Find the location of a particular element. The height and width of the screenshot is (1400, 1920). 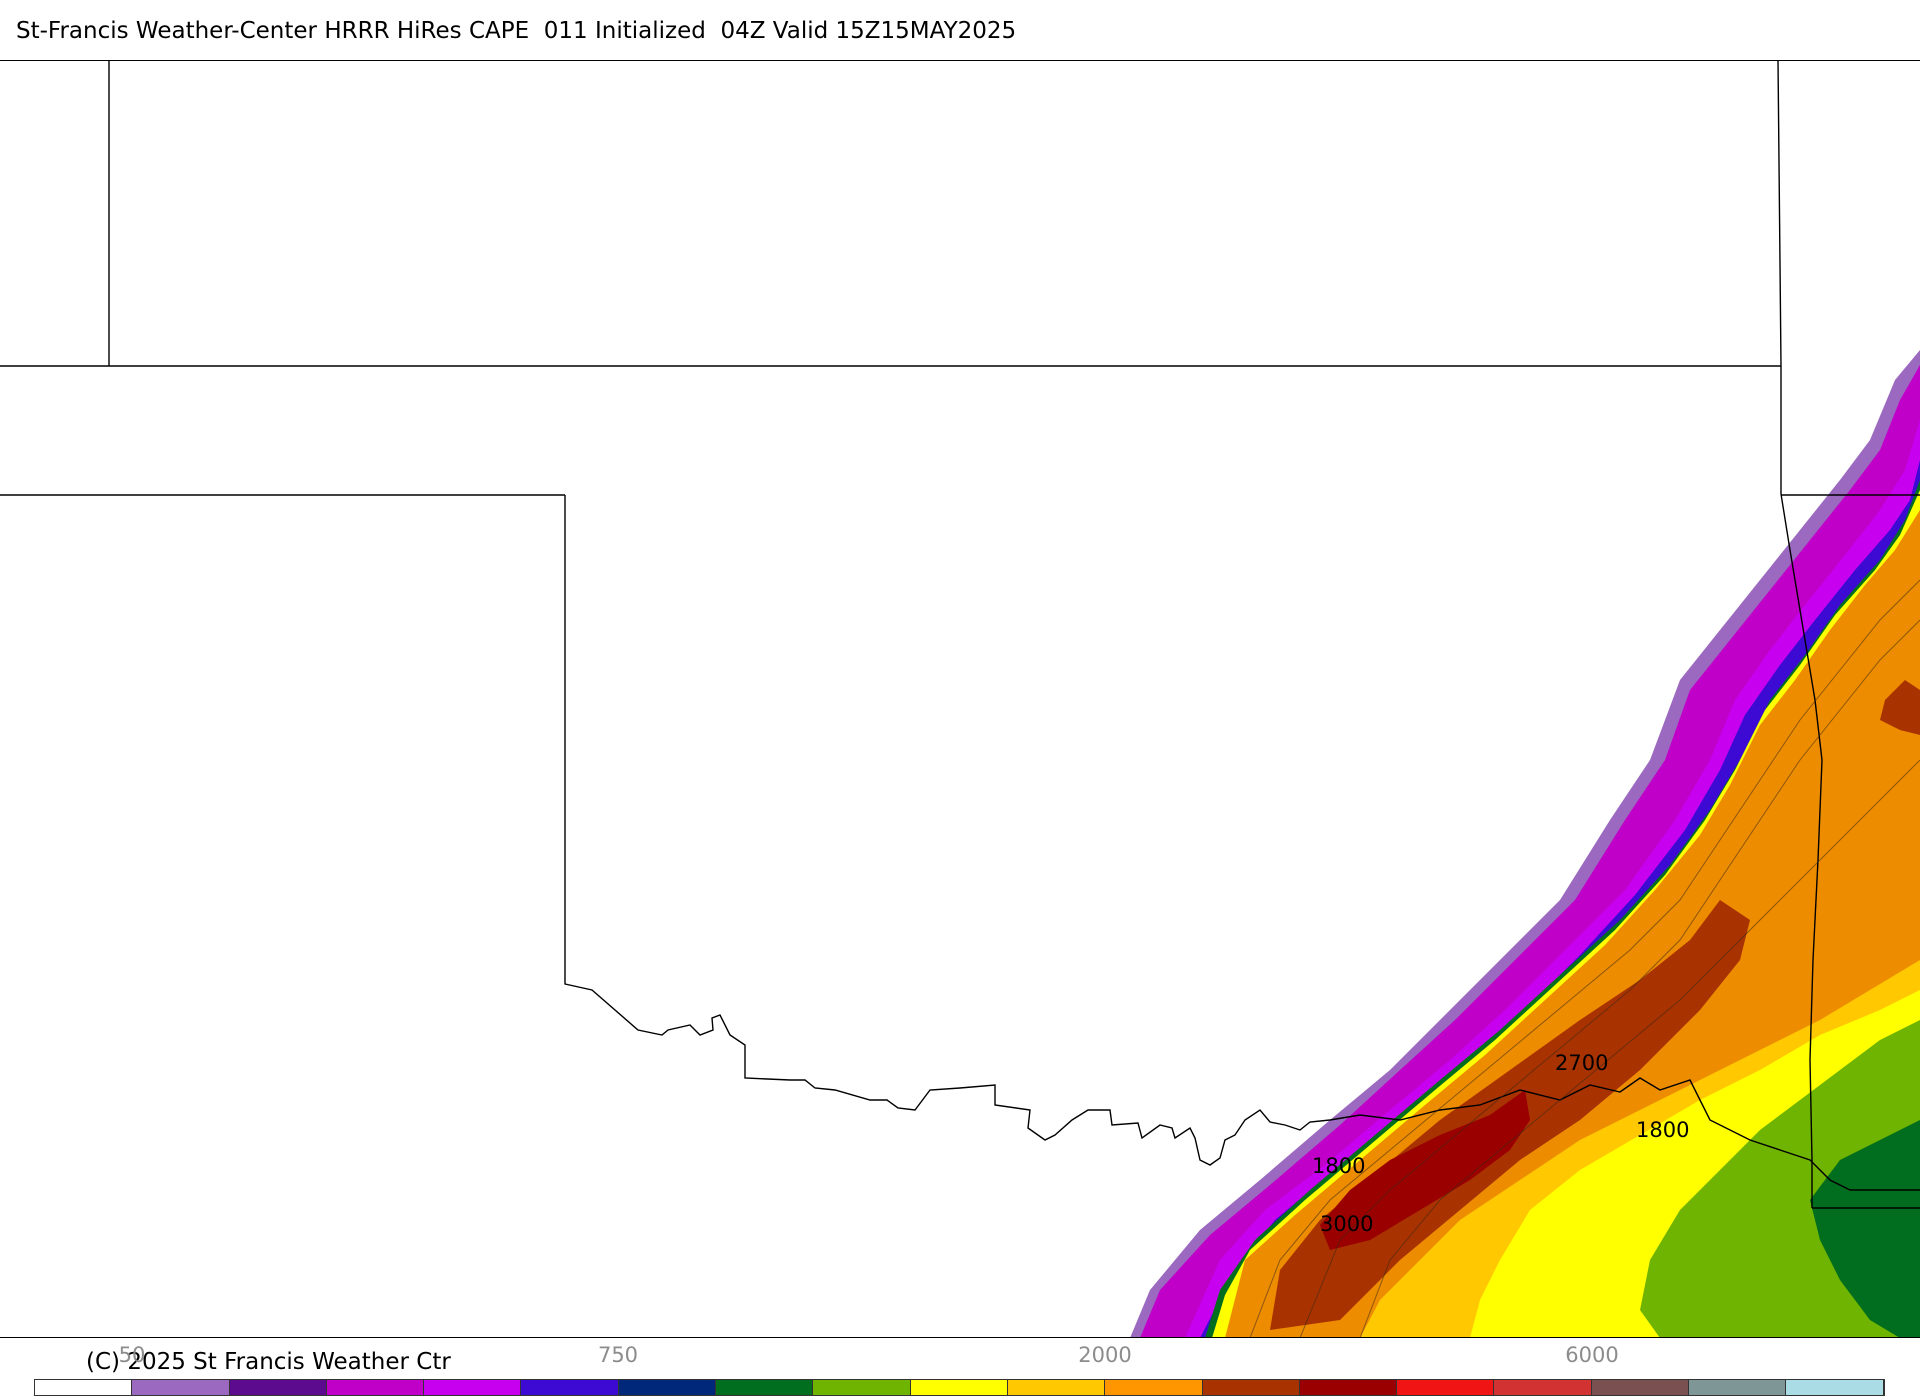

contour-label-3000: 3000 is located at coordinates (1346, 1224).